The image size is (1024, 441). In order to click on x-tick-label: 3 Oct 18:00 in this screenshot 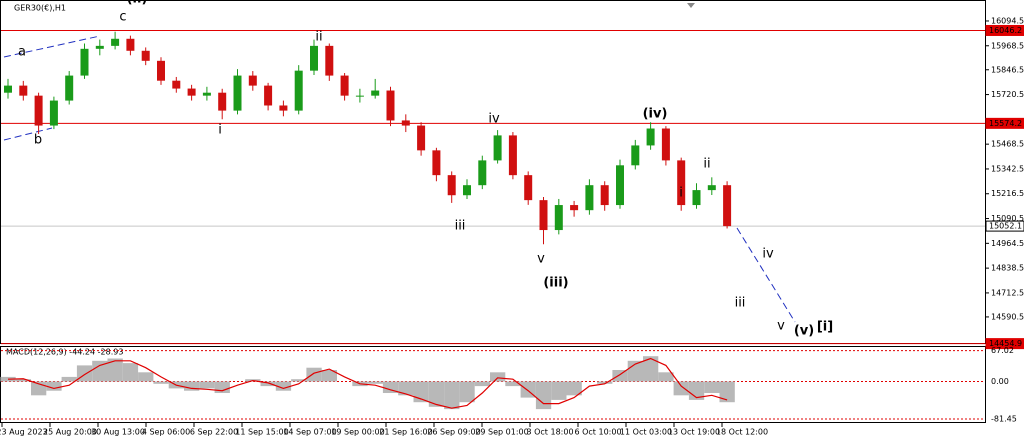, I will do `click(549, 432)`.